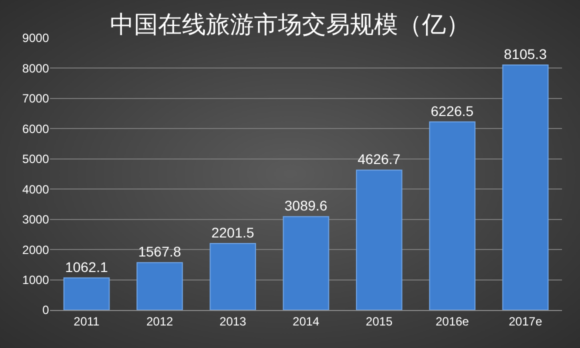  What do you see at coordinates (36, 279) in the screenshot?
I see `y-tick-label: 1000` at bounding box center [36, 279].